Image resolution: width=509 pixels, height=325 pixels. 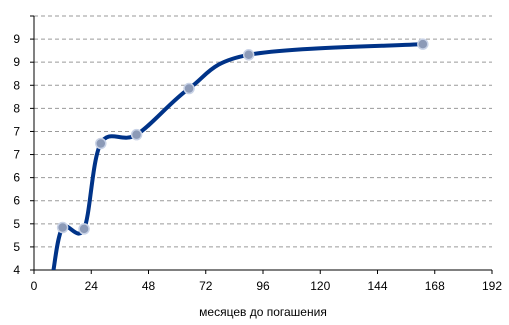 I want to click on x-tick-label: 144, so click(x=377, y=286).